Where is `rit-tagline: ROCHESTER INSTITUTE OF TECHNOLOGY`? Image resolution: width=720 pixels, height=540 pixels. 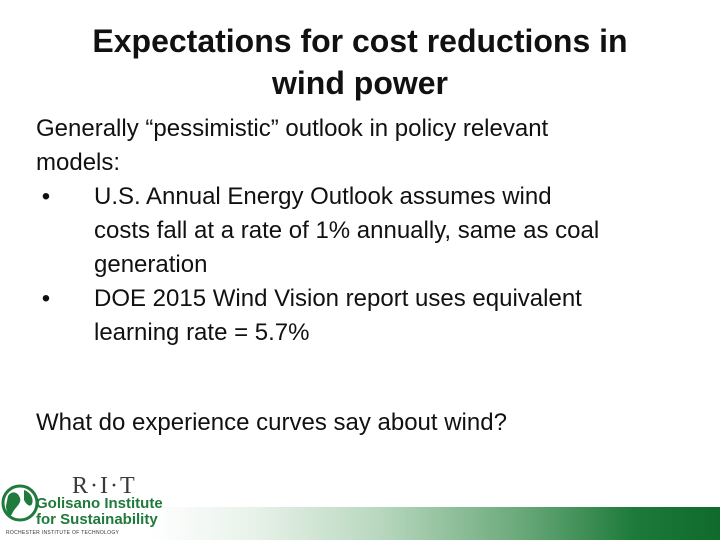
rit-tagline: ROCHESTER INSTITUTE OF TECHNOLOGY is located at coordinates (63, 533).